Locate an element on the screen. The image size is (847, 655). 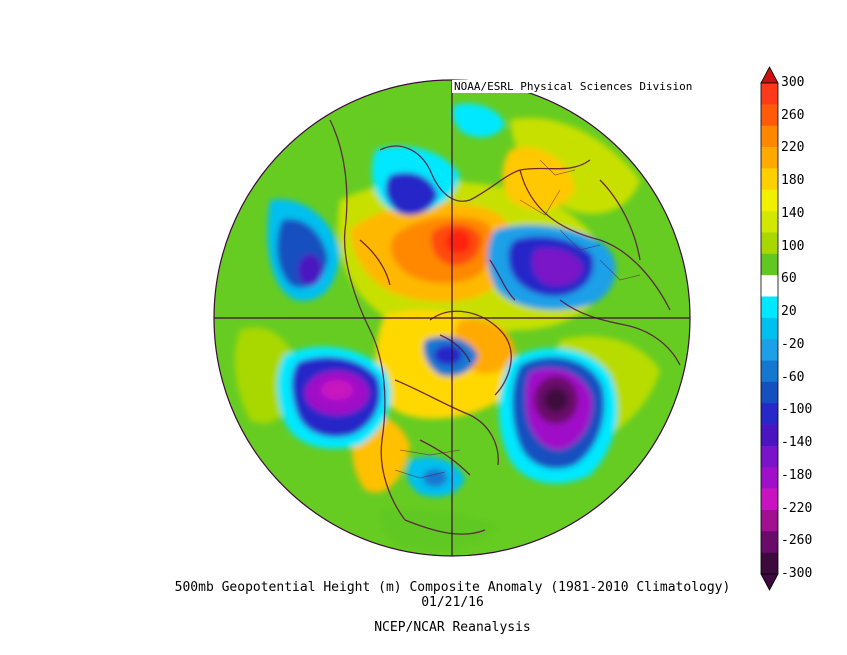
colorbar-tick-label: -140 is located at coordinates (797, 443).